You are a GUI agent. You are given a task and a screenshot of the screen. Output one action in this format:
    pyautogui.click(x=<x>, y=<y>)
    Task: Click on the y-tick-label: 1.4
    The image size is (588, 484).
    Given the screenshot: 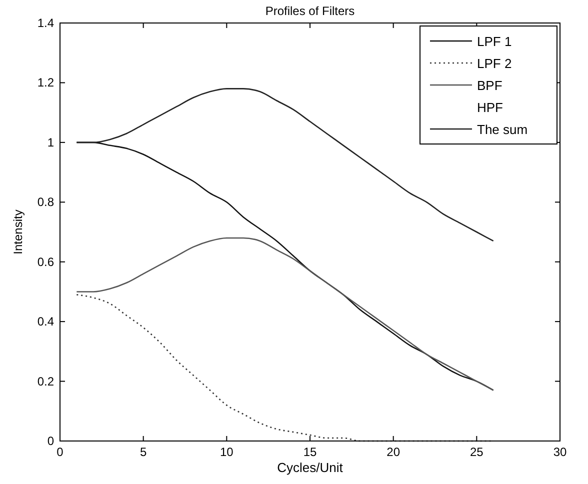 What is the action you would take?
    pyautogui.click(x=45, y=23)
    